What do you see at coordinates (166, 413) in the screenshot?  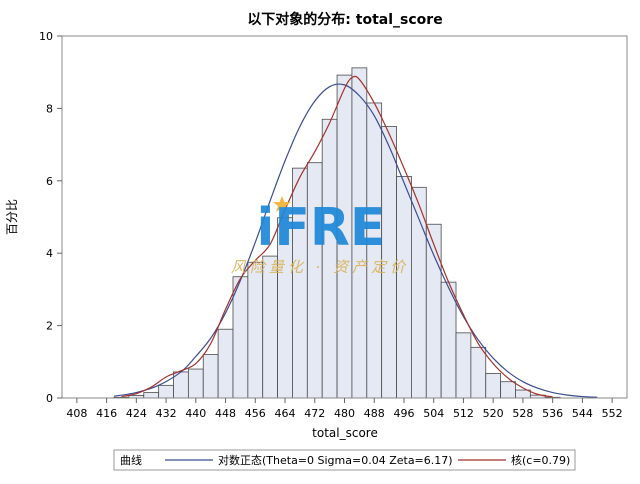 I see `x-tick-label: 432` at bounding box center [166, 413].